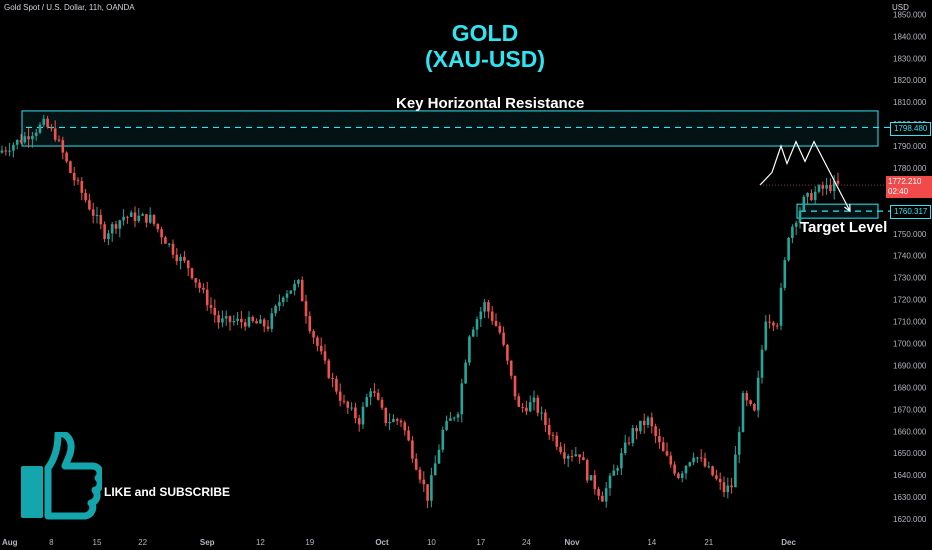  What do you see at coordinates (572, 542) in the screenshot?
I see `x-tick-label: Nov` at bounding box center [572, 542].